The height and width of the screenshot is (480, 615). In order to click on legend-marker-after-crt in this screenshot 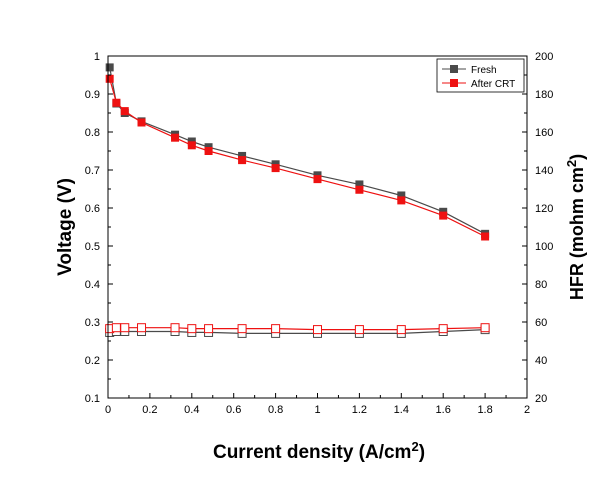, I will do `click(454, 83)`.